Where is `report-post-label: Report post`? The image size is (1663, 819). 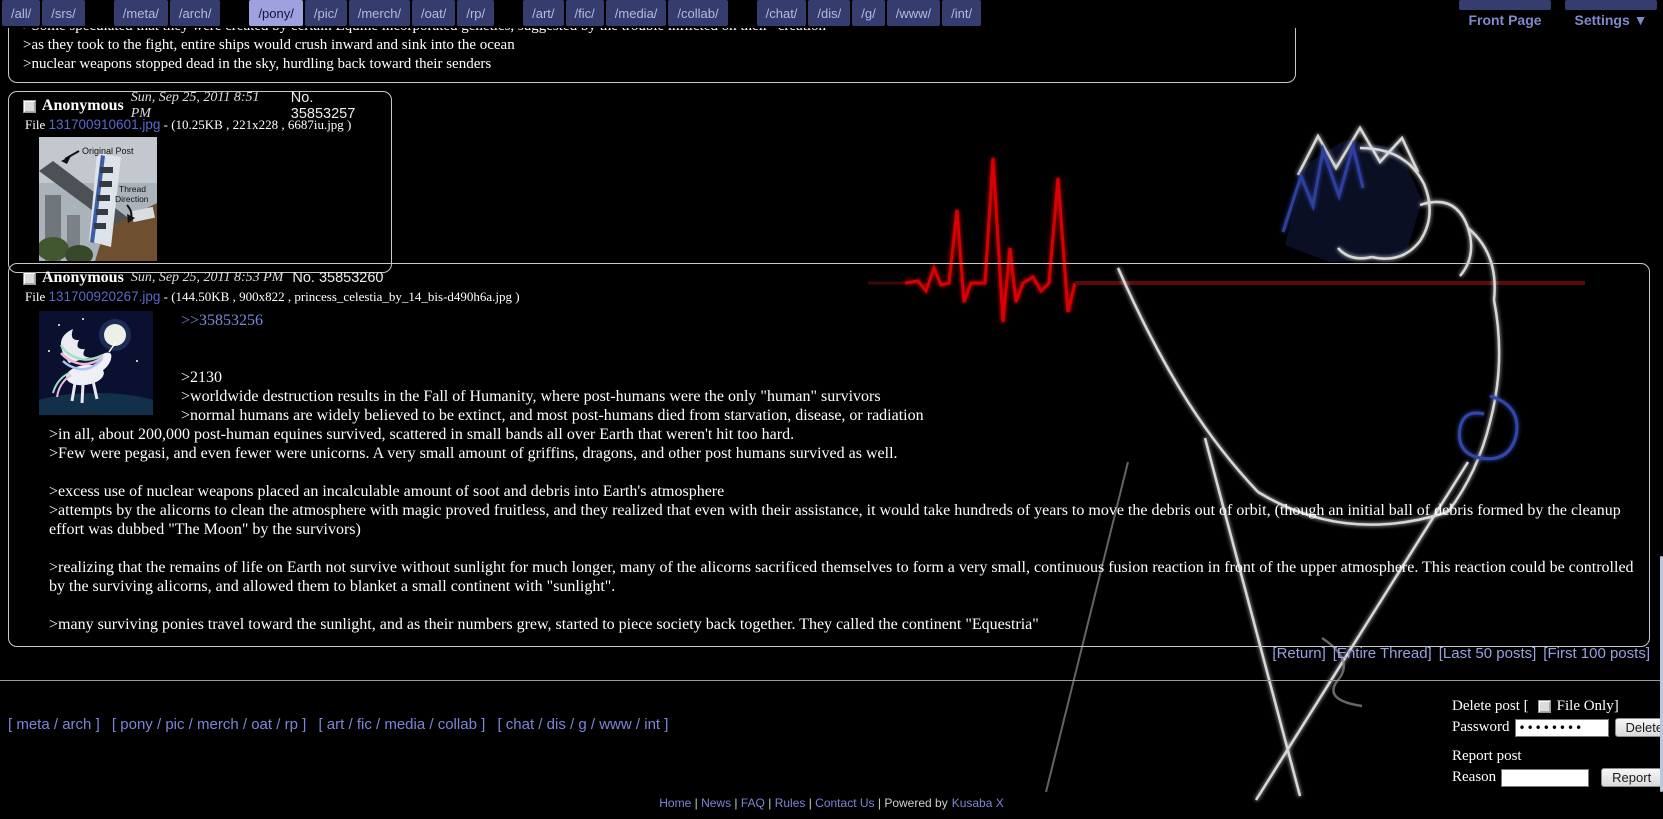 report-post-label: Report post is located at coordinates (1487, 756).